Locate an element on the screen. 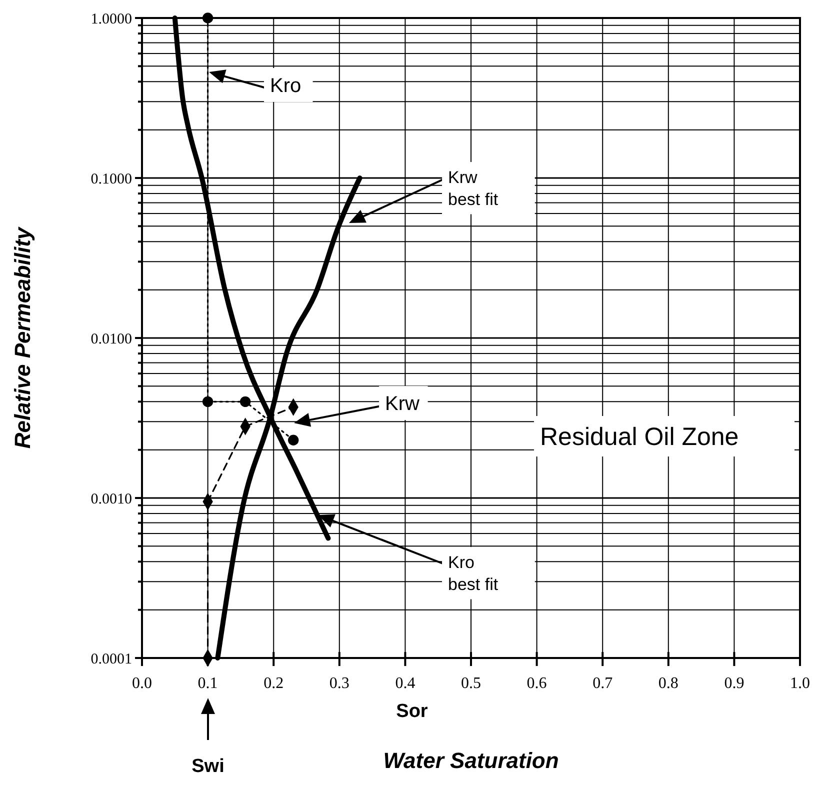  y-tick-label: 0.0001 is located at coordinates (111, 659).